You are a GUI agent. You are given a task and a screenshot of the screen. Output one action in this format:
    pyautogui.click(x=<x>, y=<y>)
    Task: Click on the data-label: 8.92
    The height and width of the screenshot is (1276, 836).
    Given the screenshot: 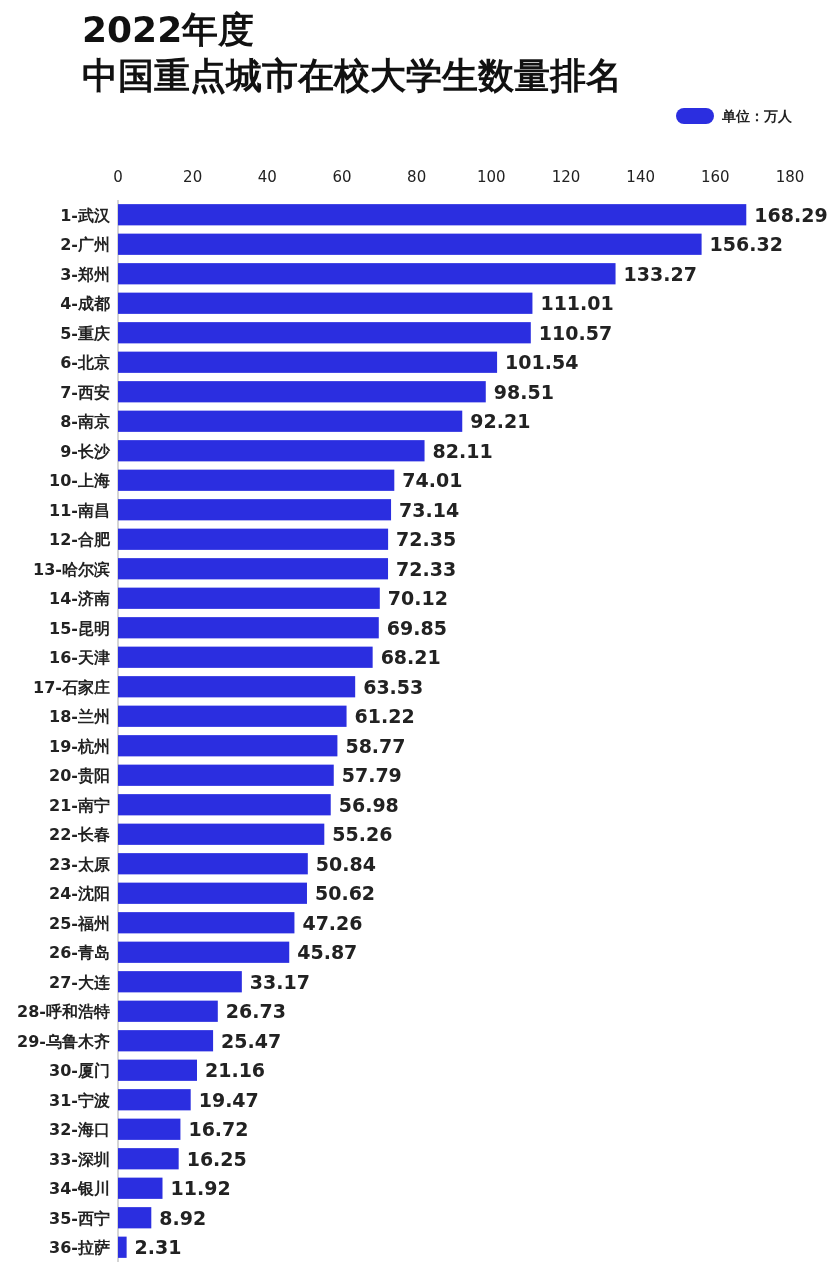 What is the action you would take?
    pyautogui.click(x=183, y=1217)
    